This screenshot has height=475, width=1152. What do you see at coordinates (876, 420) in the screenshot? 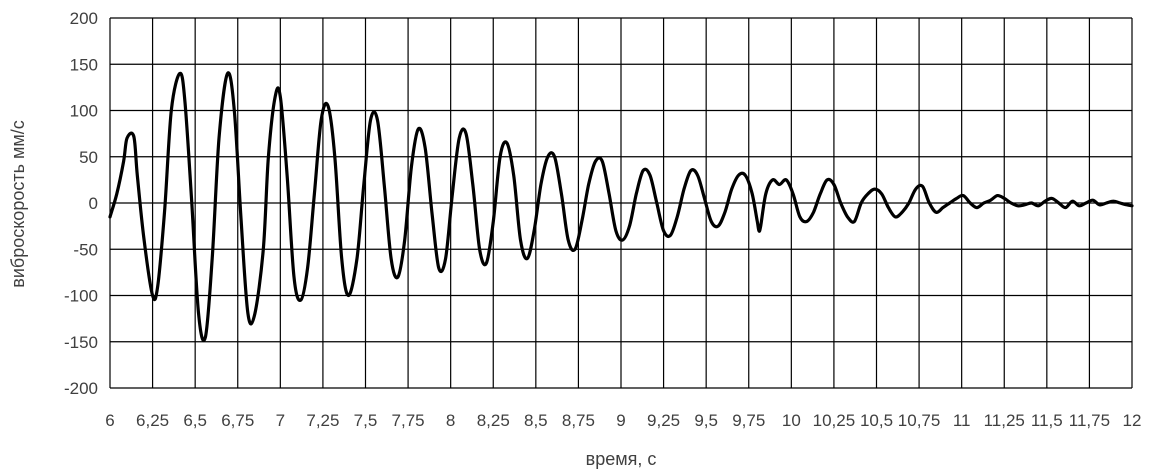
I see `x-tick-label: 10,5` at bounding box center [876, 420].